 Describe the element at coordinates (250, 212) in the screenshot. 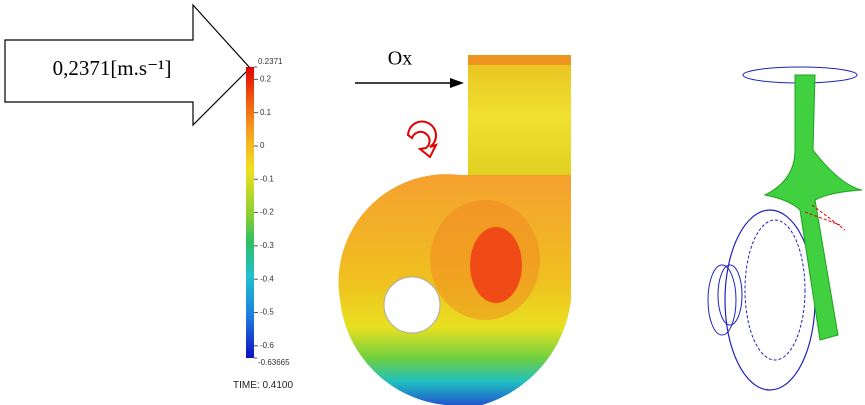

I see `colorbar-scale` at that location.